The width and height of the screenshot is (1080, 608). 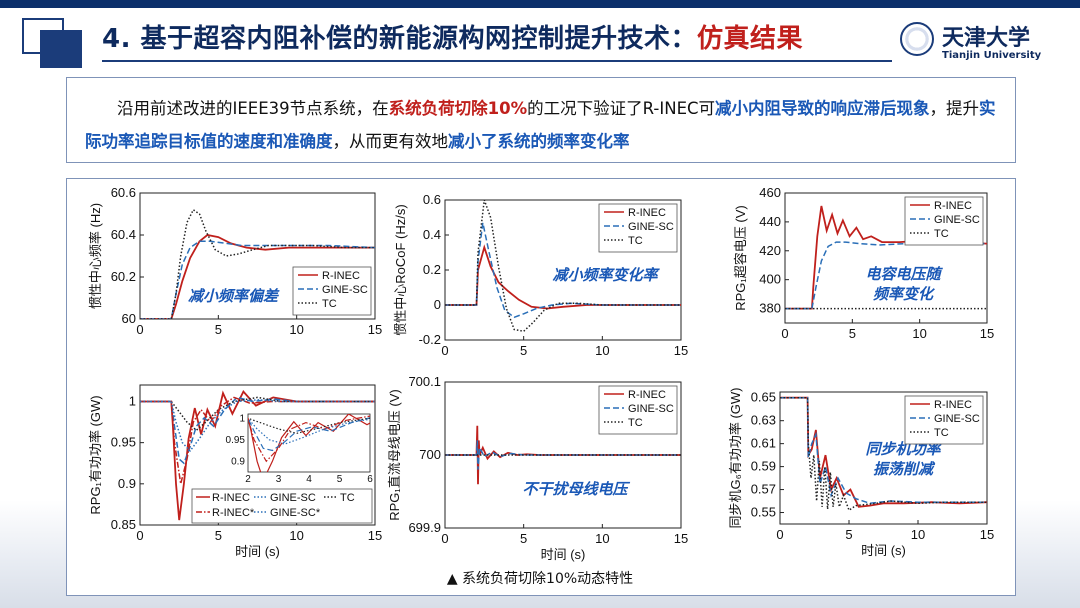 What do you see at coordinates (621, 108) in the screenshot?
I see `intro-seg-2: 的工况下验证了R-INEC可` at bounding box center [621, 108].